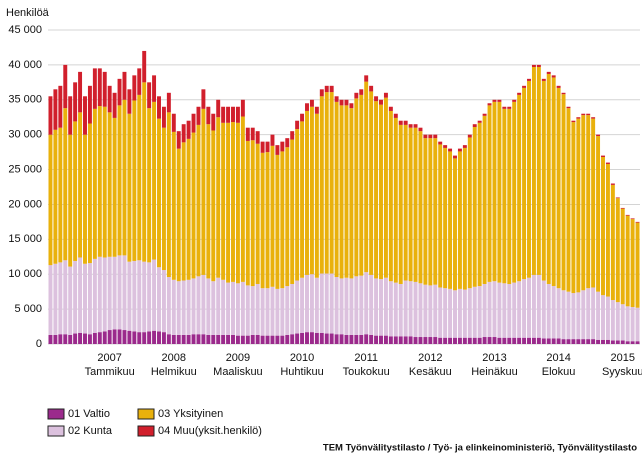 The height and width of the screenshot is (457, 642). I want to click on x-tick-label: 2011 Toukokuu, so click(366, 365).